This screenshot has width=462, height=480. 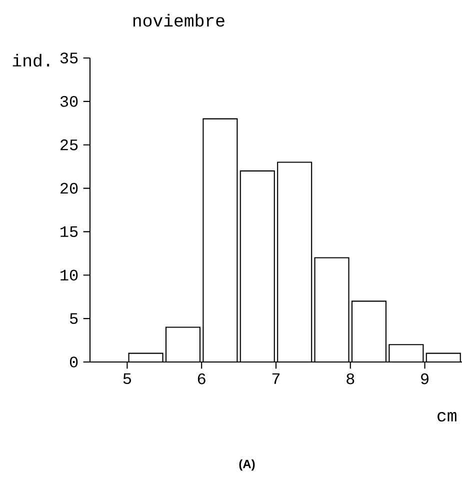 I want to click on y-tick-label: 15, so click(x=69, y=232).